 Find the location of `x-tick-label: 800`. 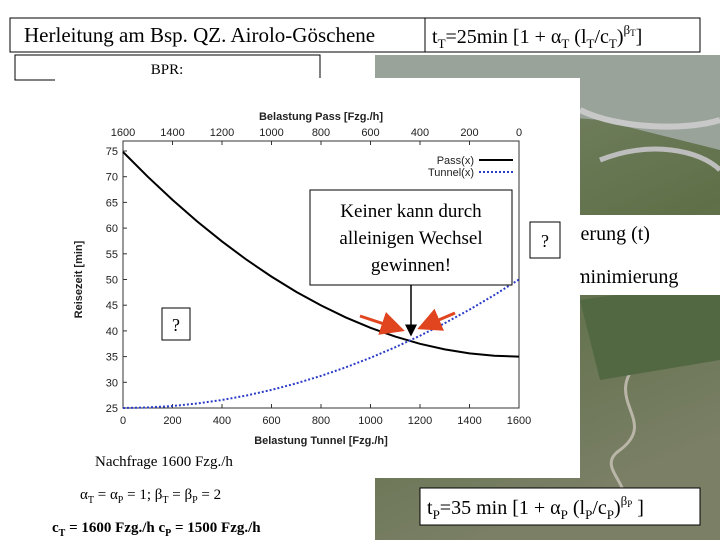

x-tick-label: 800 is located at coordinates (321, 421).